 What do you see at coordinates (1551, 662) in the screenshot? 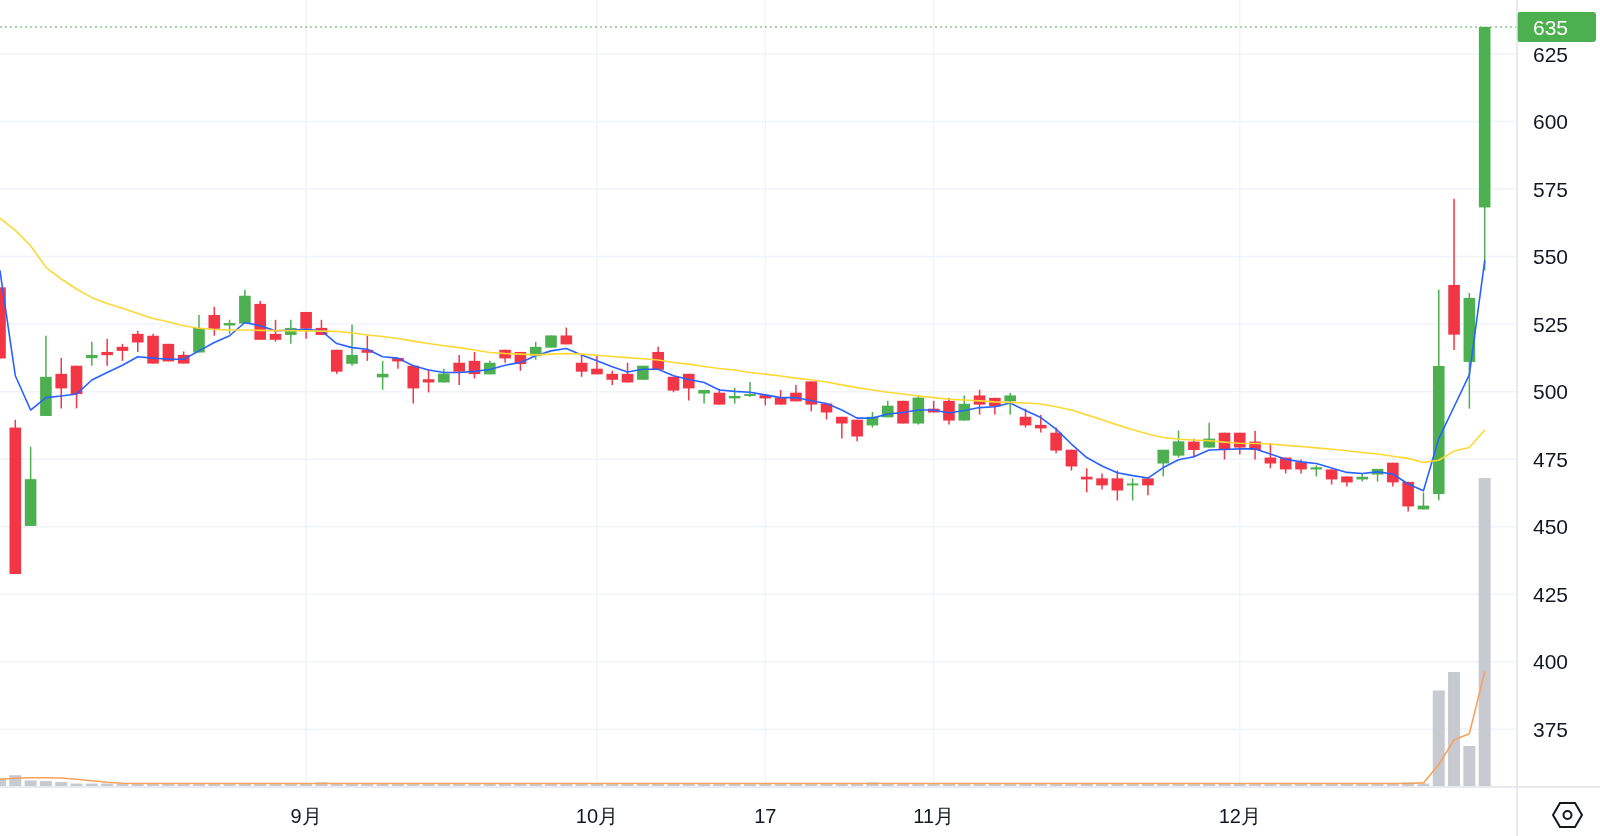
I see `y-tick-label: 400` at bounding box center [1551, 662].